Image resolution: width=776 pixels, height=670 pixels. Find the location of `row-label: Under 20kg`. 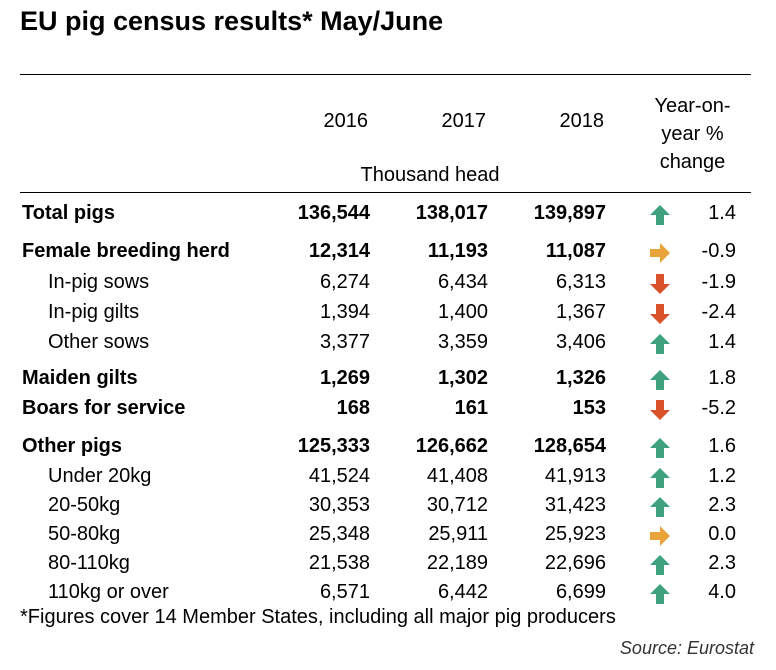

row-label: Under 20kg is located at coordinates (100, 476).